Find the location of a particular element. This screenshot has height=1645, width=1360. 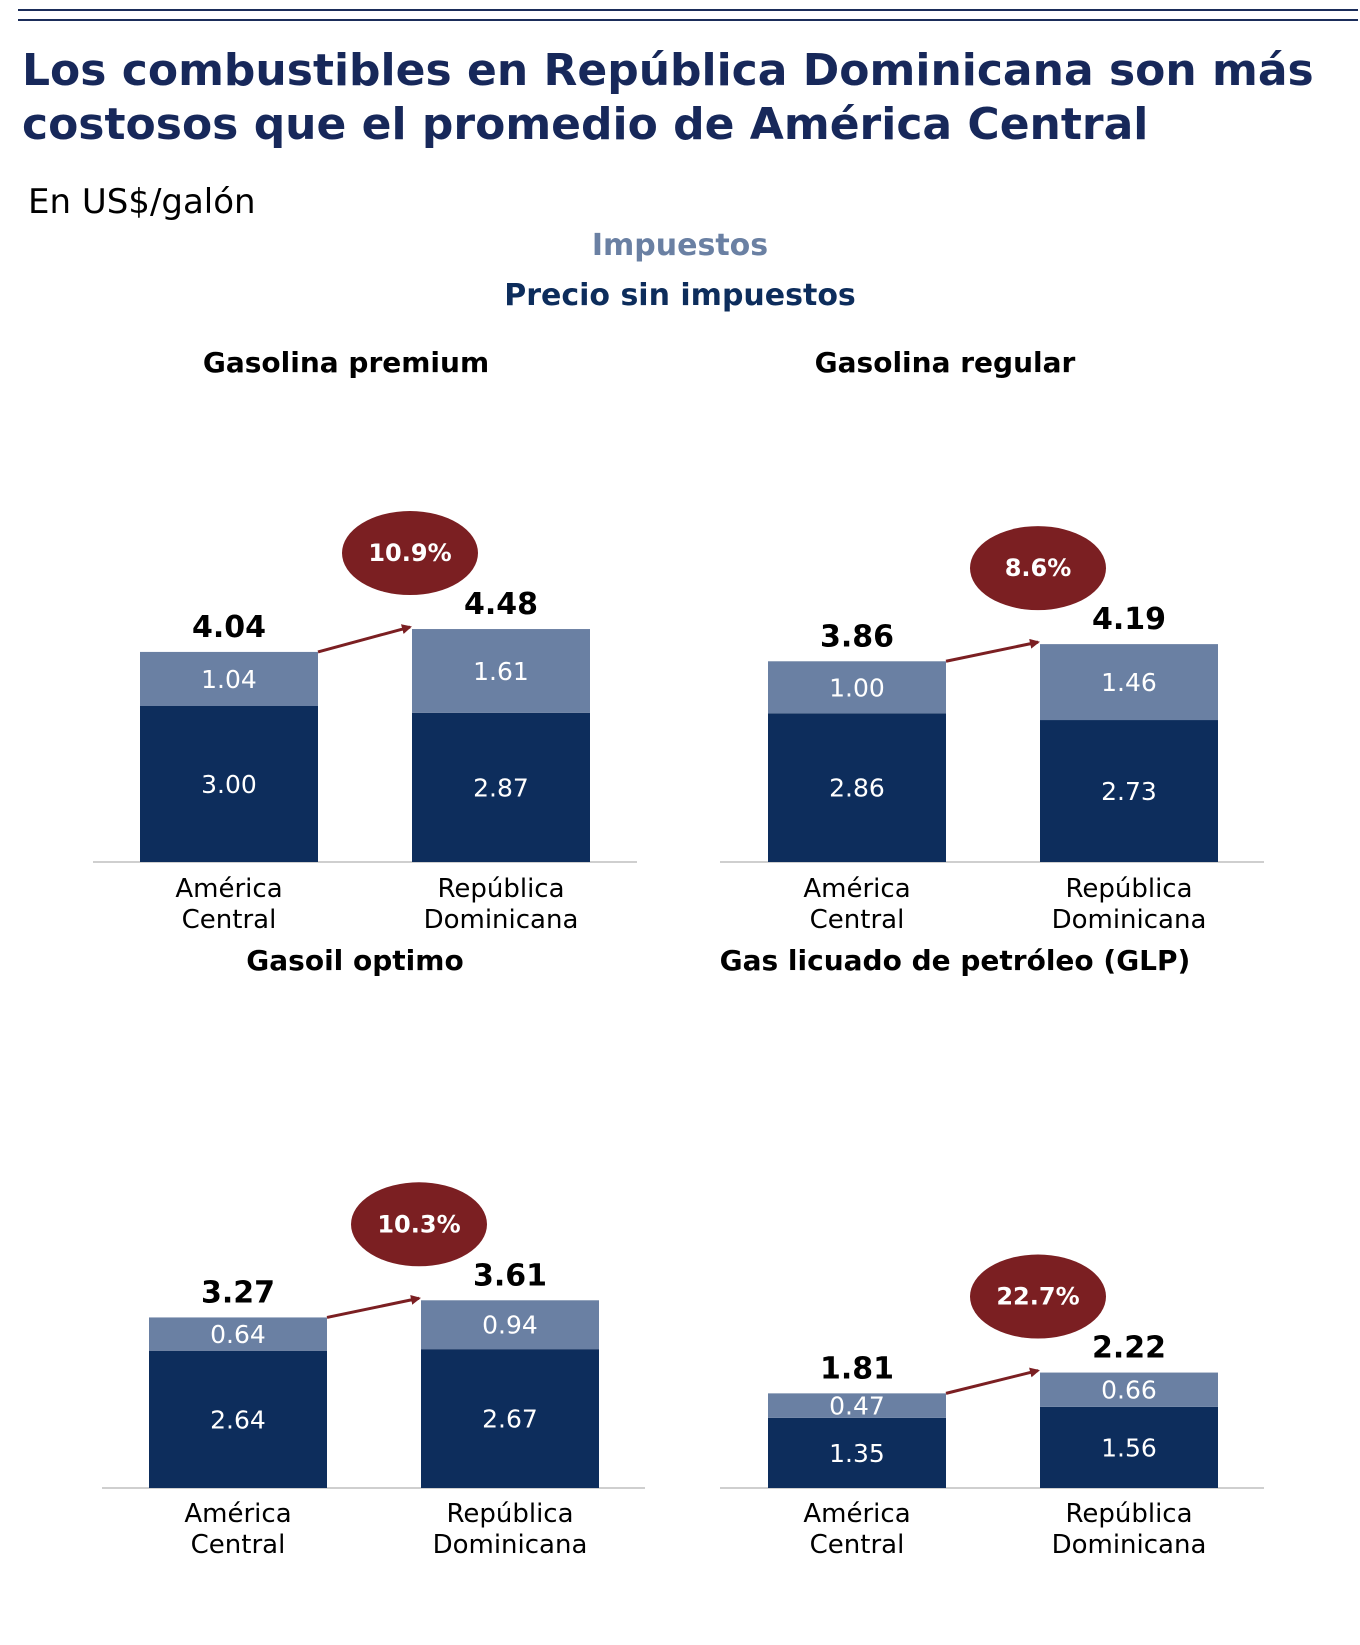

total-label: 4.48 is located at coordinates (501, 604).